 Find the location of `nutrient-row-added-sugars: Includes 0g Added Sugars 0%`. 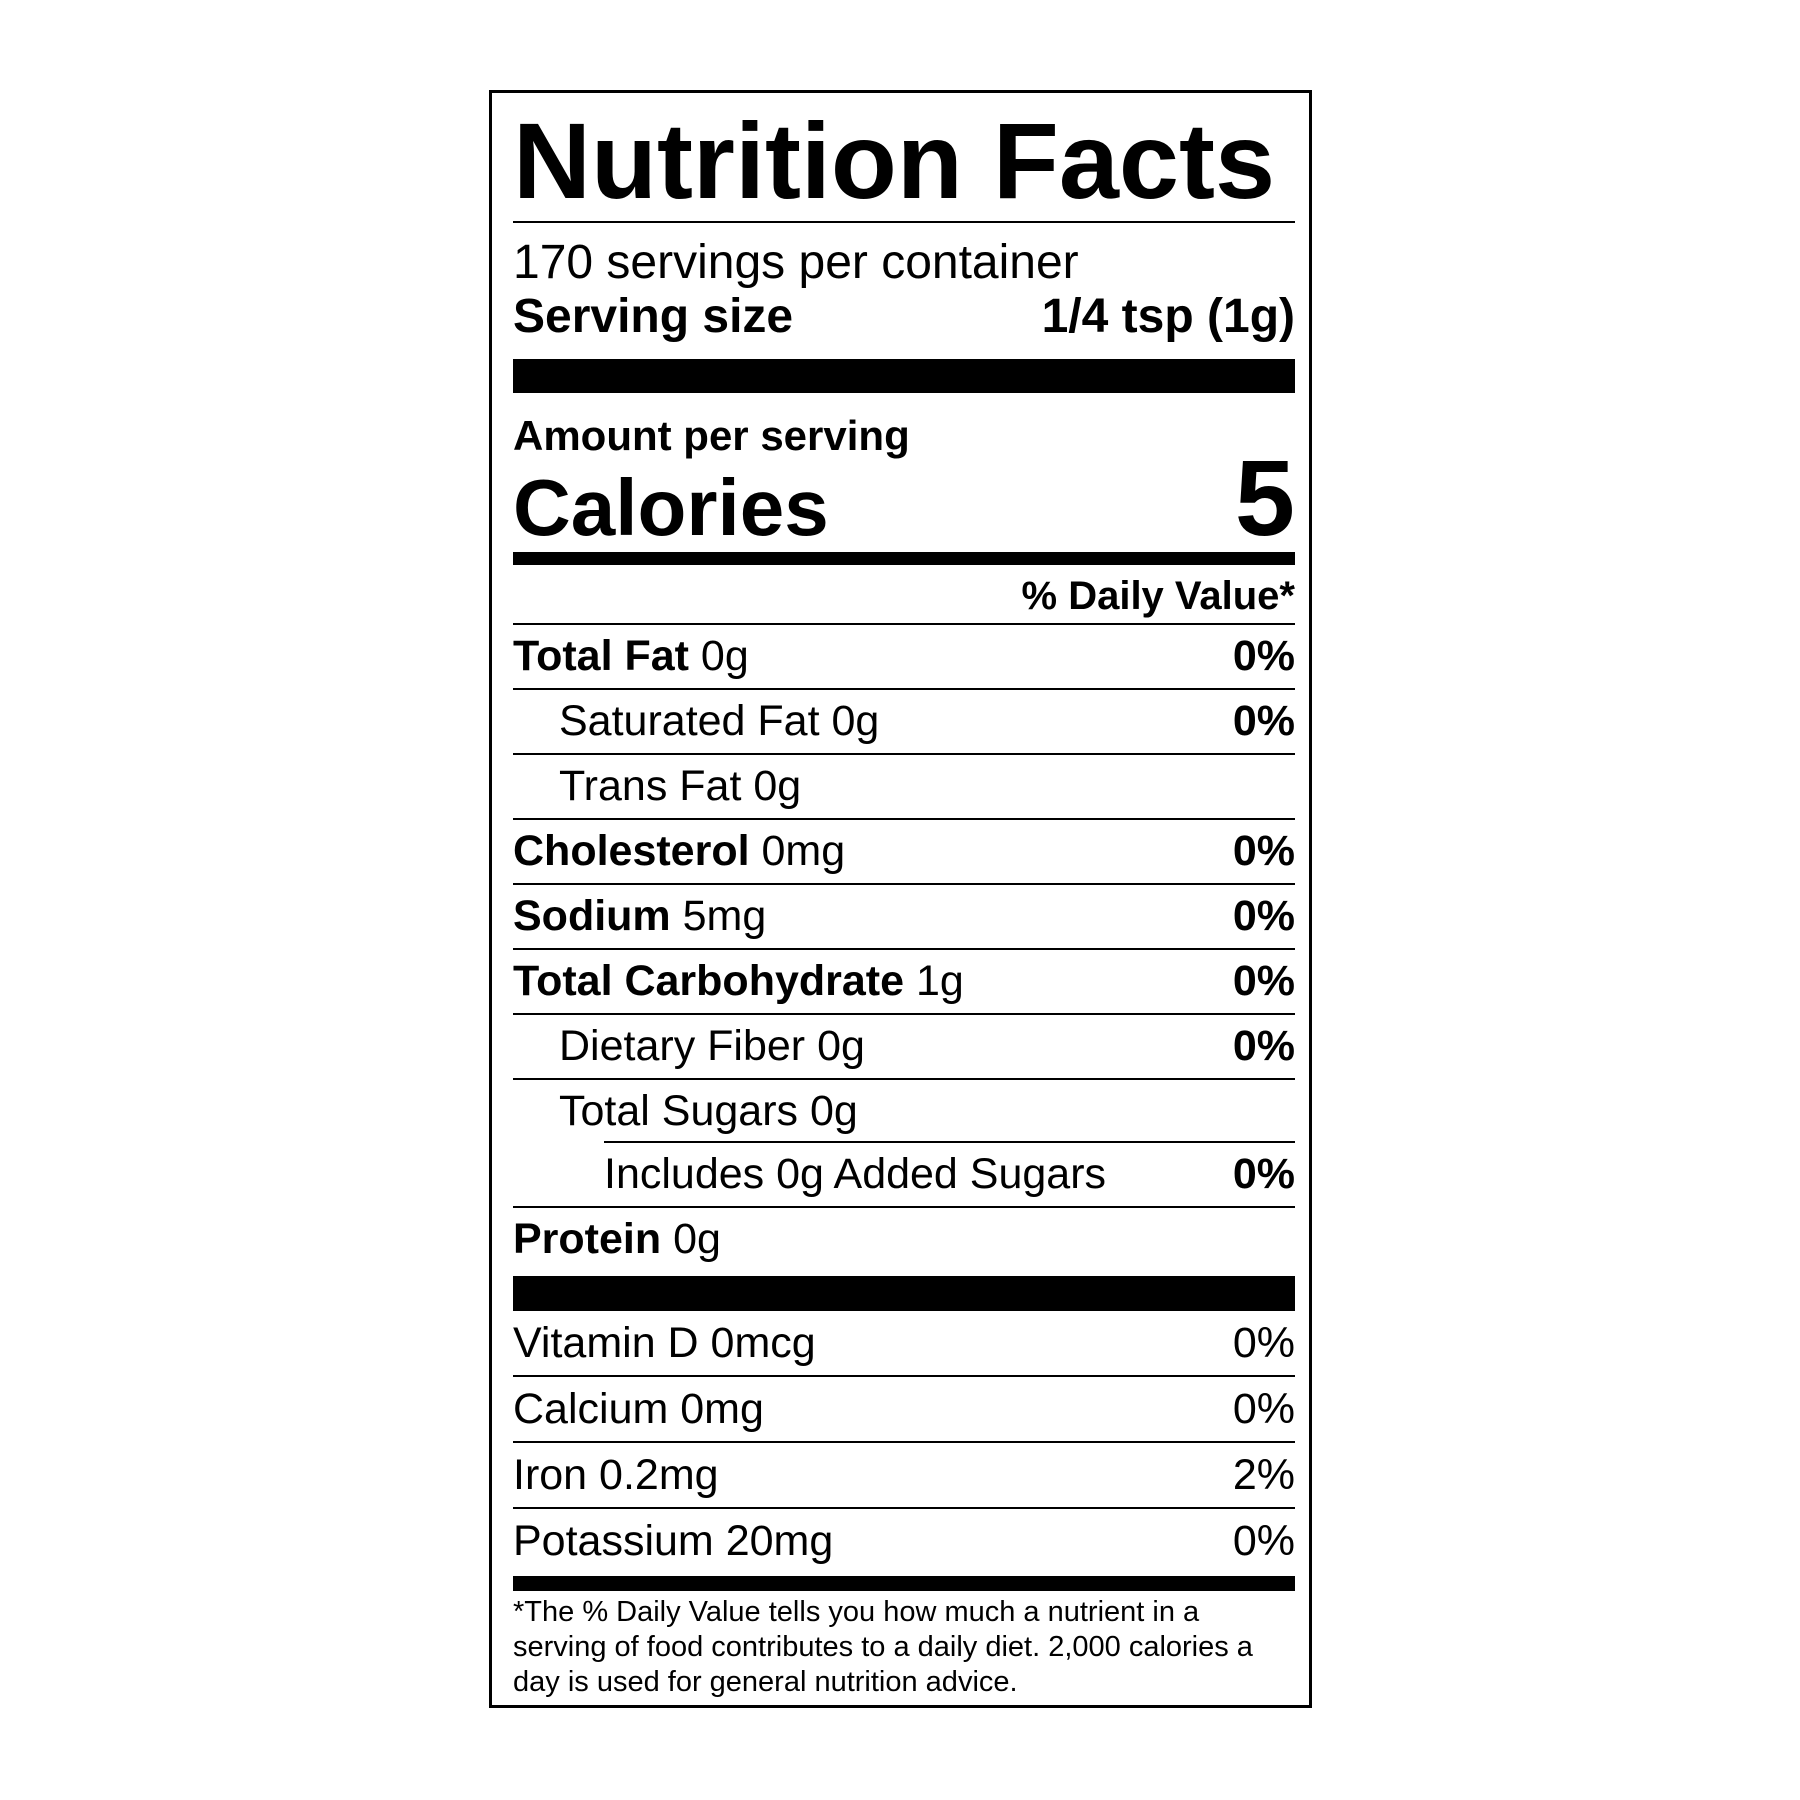

nutrient-row-added-sugars: Includes 0g Added Sugars 0% is located at coordinates (904, 1175).